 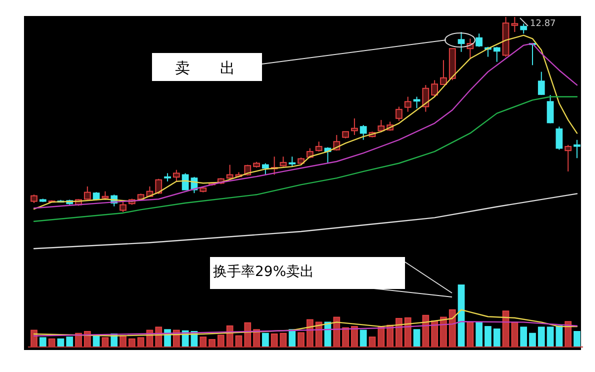 What do you see at coordinates (543, 24) in the screenshot?
I see `annotation: 12.87` at bounding box center [543, 24].